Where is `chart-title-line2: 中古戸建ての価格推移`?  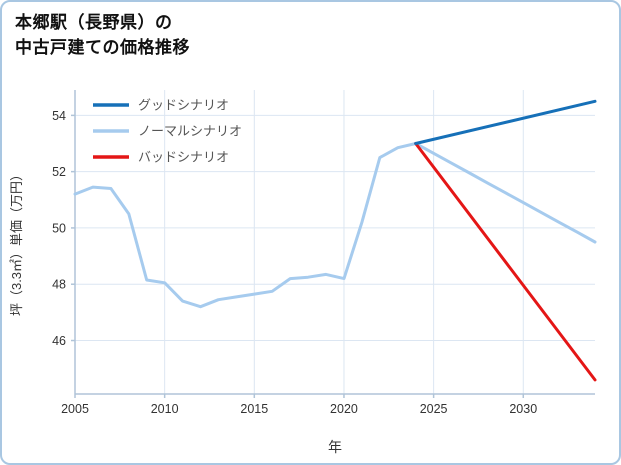 chart-title-line2: 中古戸建ての価格推移 is located at coordinates (102, 47).